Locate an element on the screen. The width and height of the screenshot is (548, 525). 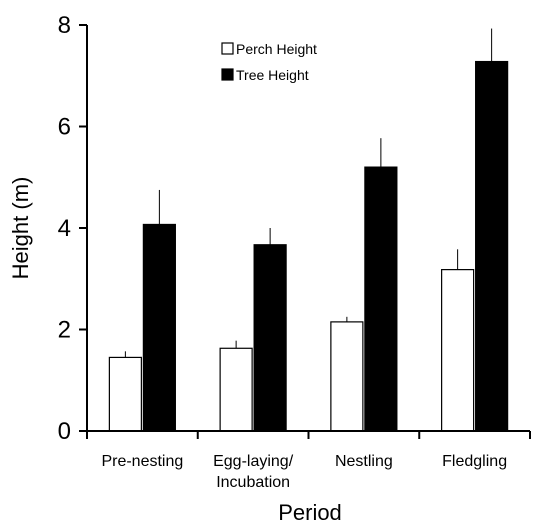
x-tick-label: Incubation is located at coordinates (253, 482).